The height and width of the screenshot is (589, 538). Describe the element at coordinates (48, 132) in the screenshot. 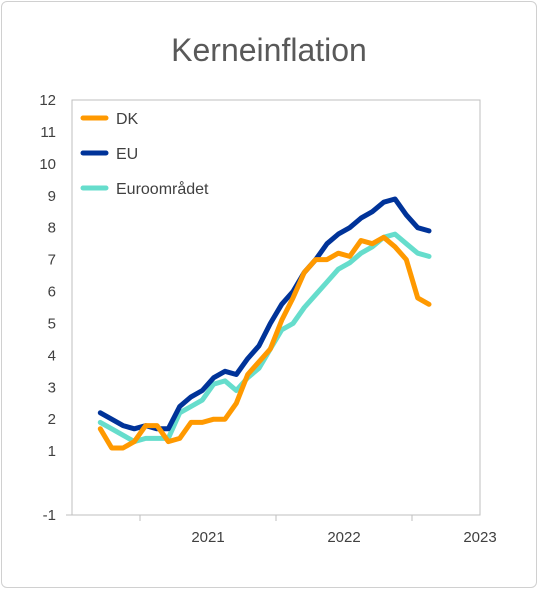

I see `y-tick-label: 11` at that location.